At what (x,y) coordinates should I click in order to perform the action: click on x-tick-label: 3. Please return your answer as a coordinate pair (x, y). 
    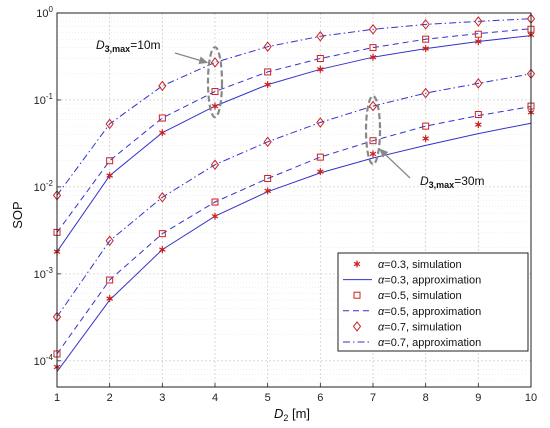
    Looking at the image, I should click on (162, 398).